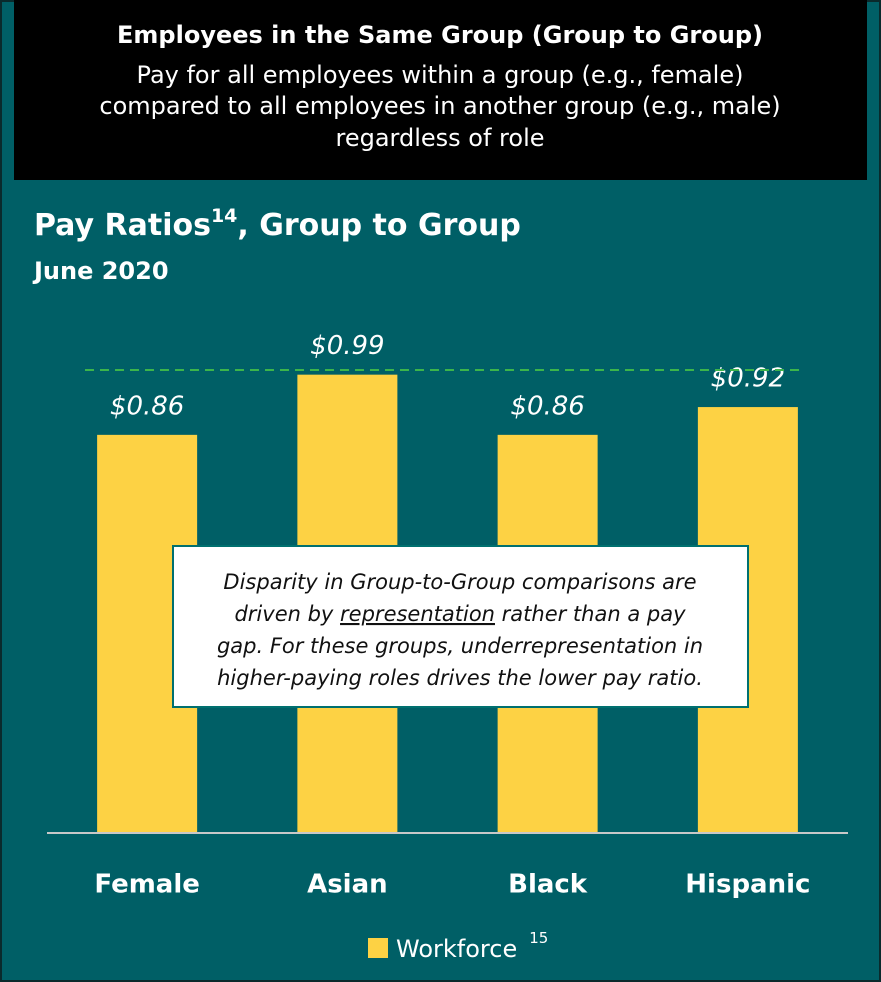 The height and width of the screenshot is (982, 881). I want to click on chart-subtitle: June 2020, so click(100, 271).